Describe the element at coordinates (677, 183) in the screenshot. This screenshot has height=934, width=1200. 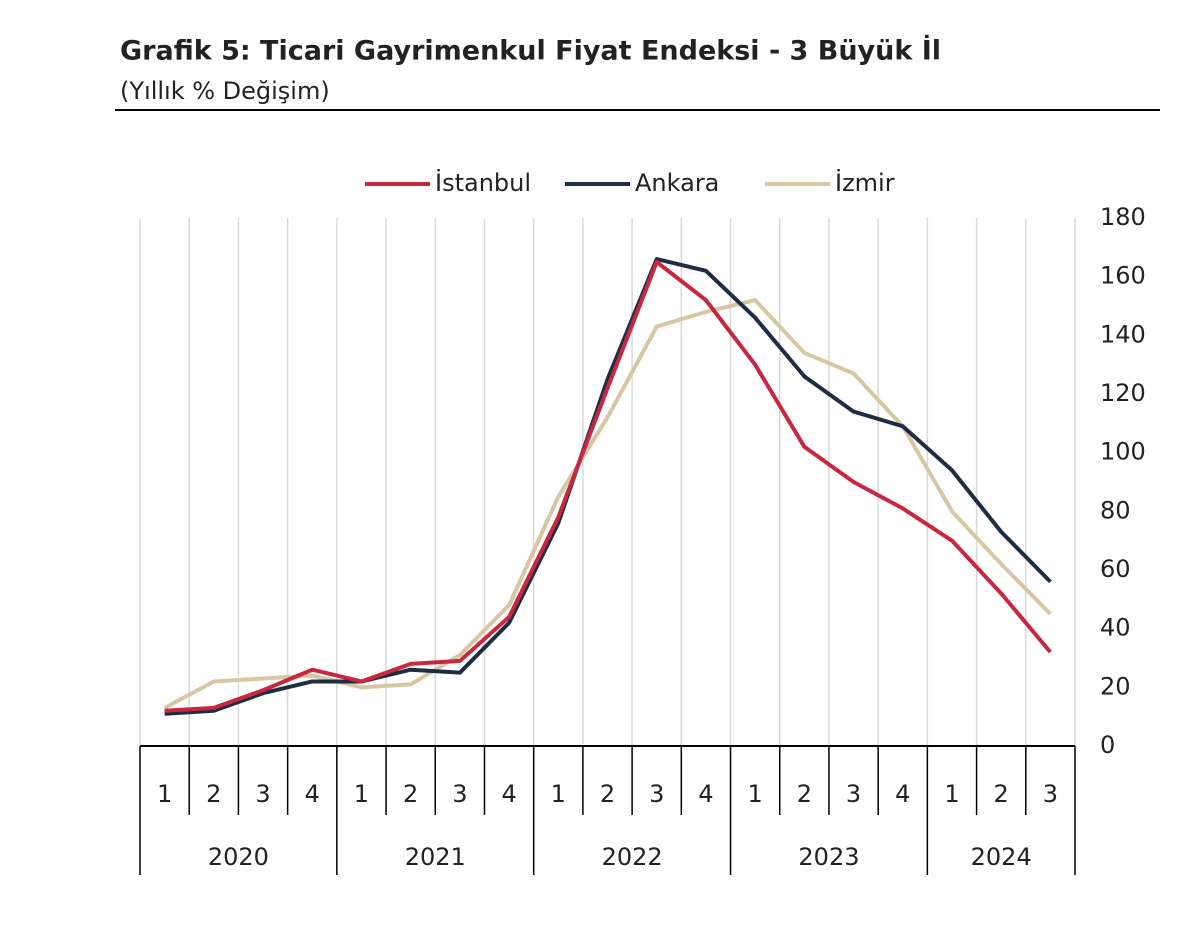
I see `legend-label: Ankara` at that location.